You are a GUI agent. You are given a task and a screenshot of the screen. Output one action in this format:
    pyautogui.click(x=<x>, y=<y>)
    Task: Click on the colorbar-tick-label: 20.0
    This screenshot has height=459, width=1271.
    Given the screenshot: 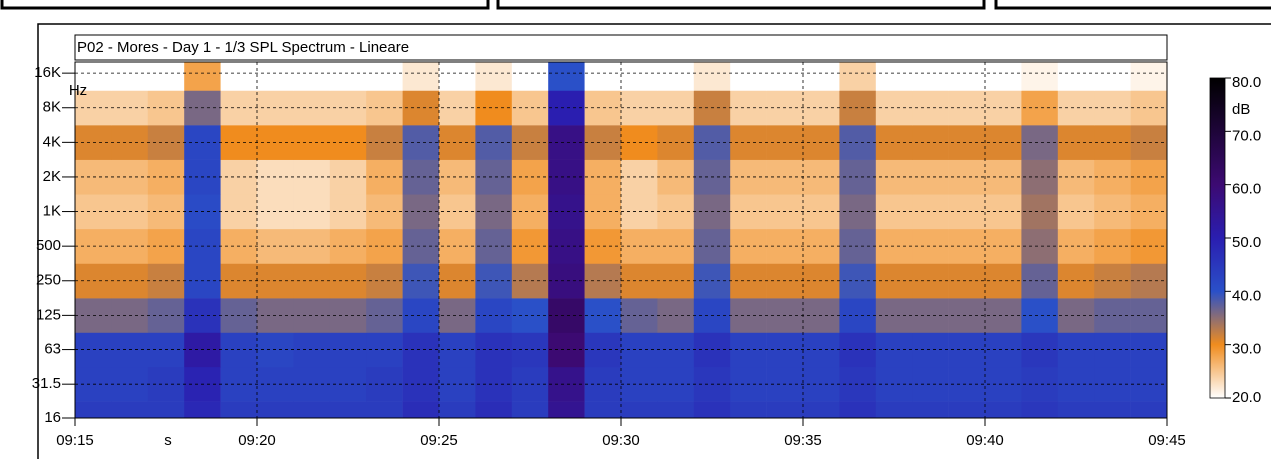 What is the action you would take?
    pyautogui.click(x=1246, y=397)
    